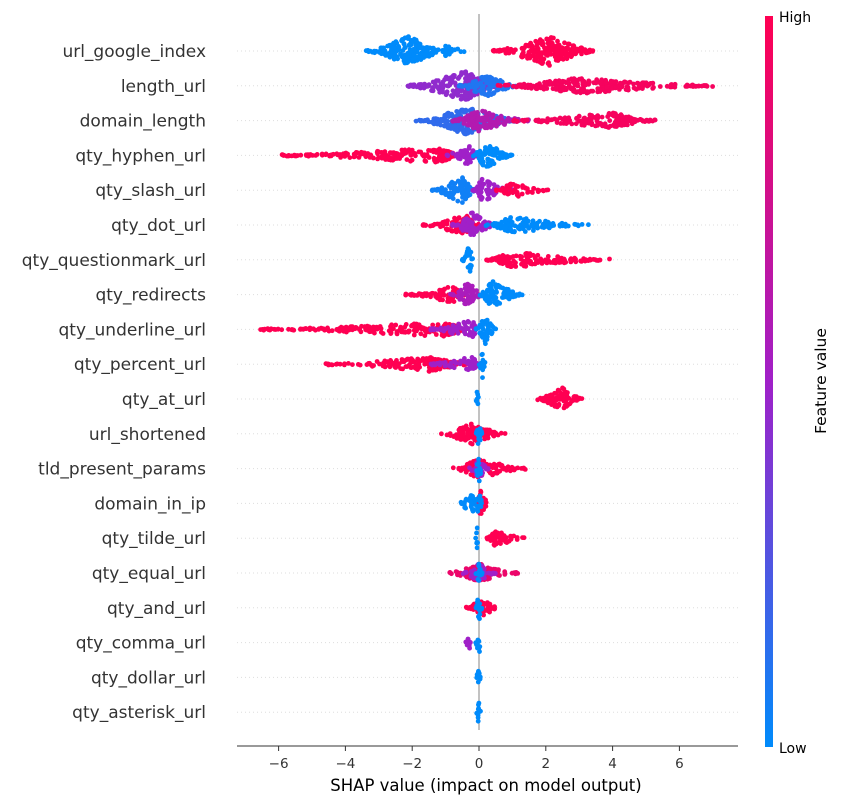 The width and height of the screenshot is (842, 805). I want to click on feature-label: qty_at_url, so click(164, 400).